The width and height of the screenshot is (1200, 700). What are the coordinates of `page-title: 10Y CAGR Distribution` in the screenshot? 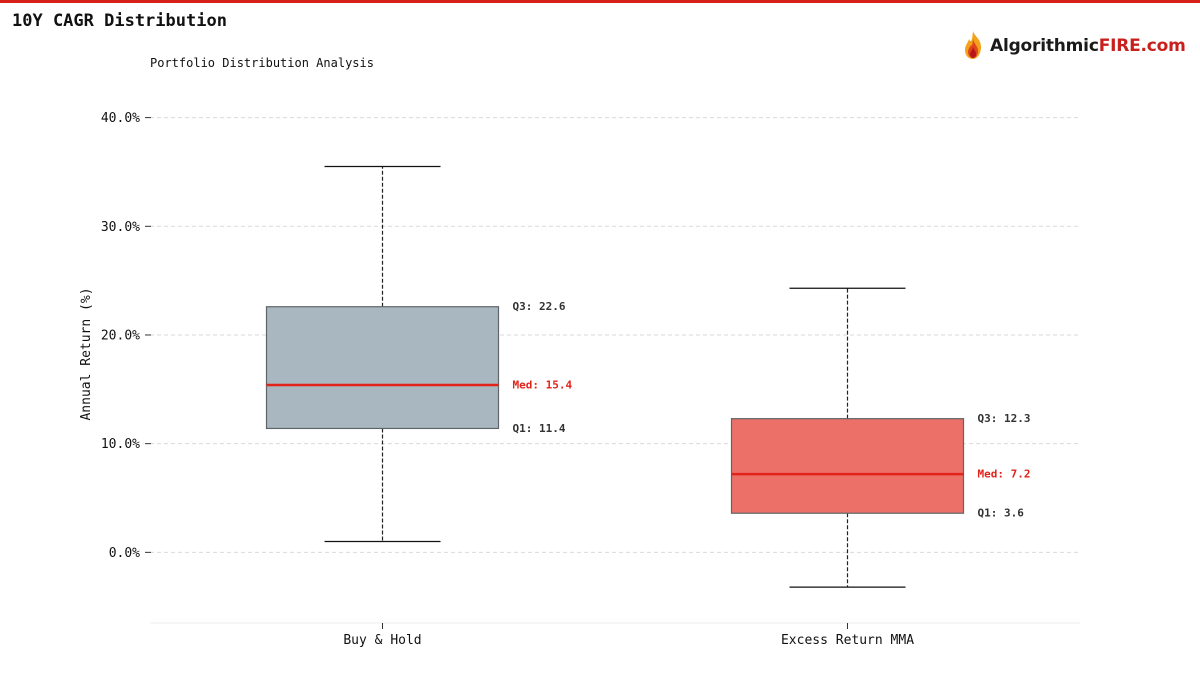 It's located at (119, 21).